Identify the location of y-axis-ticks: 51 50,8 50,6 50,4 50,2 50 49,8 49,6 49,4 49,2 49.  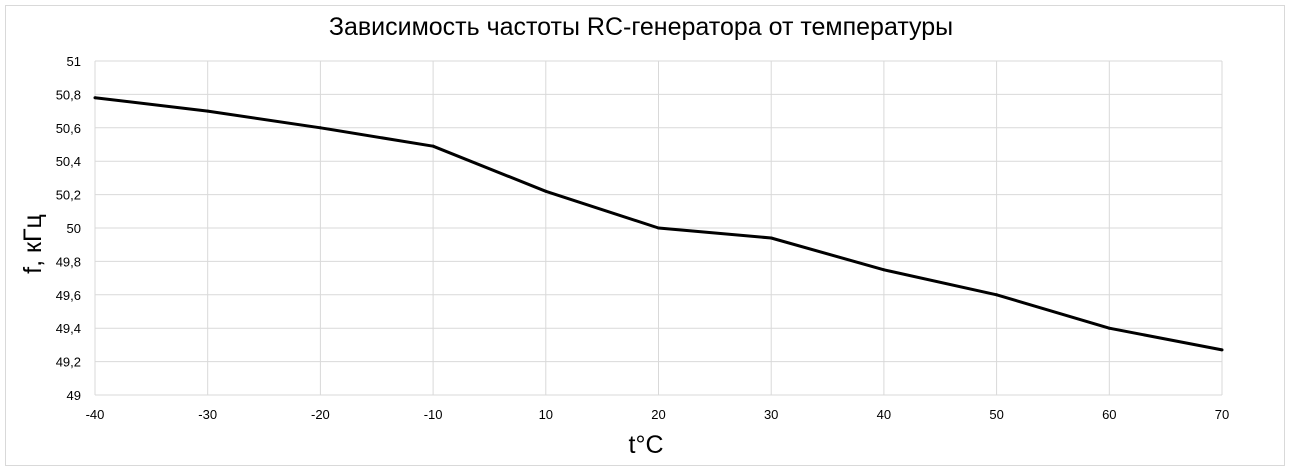
(68, 228).